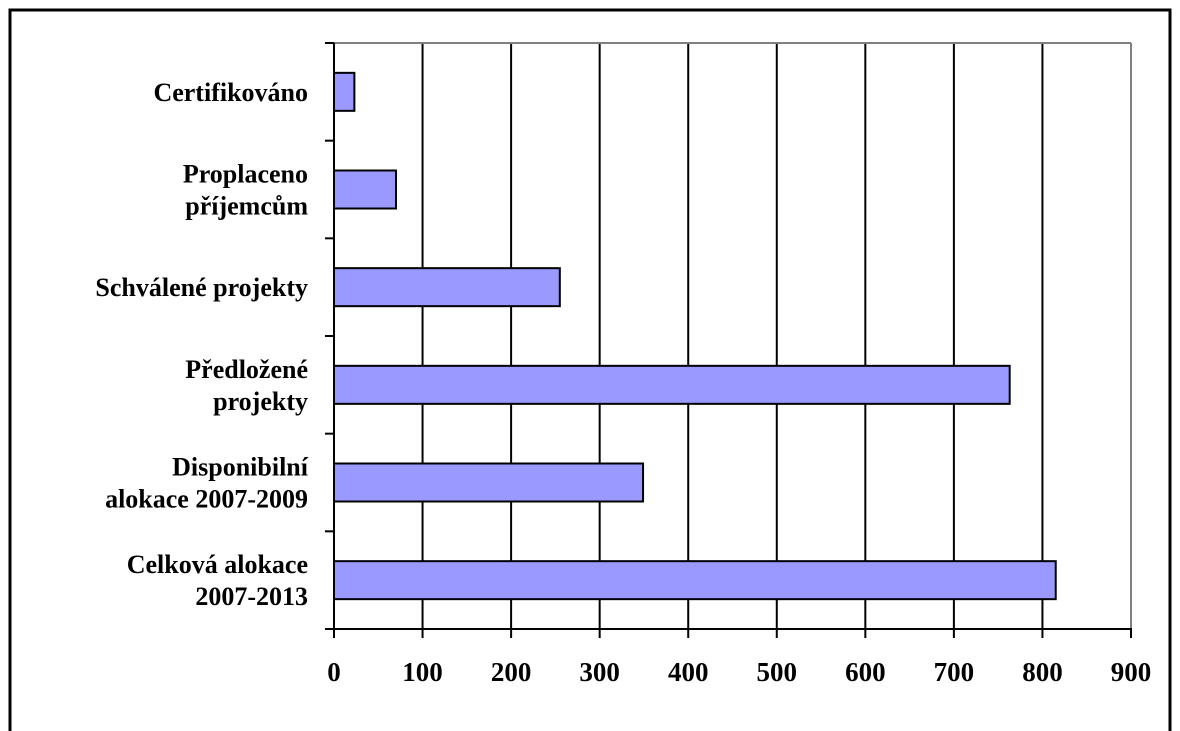  What do you see at coordinates (246, 206) in the screenshot?
I see `category-label-line: příjemcům` at bounding box center [246, 206].